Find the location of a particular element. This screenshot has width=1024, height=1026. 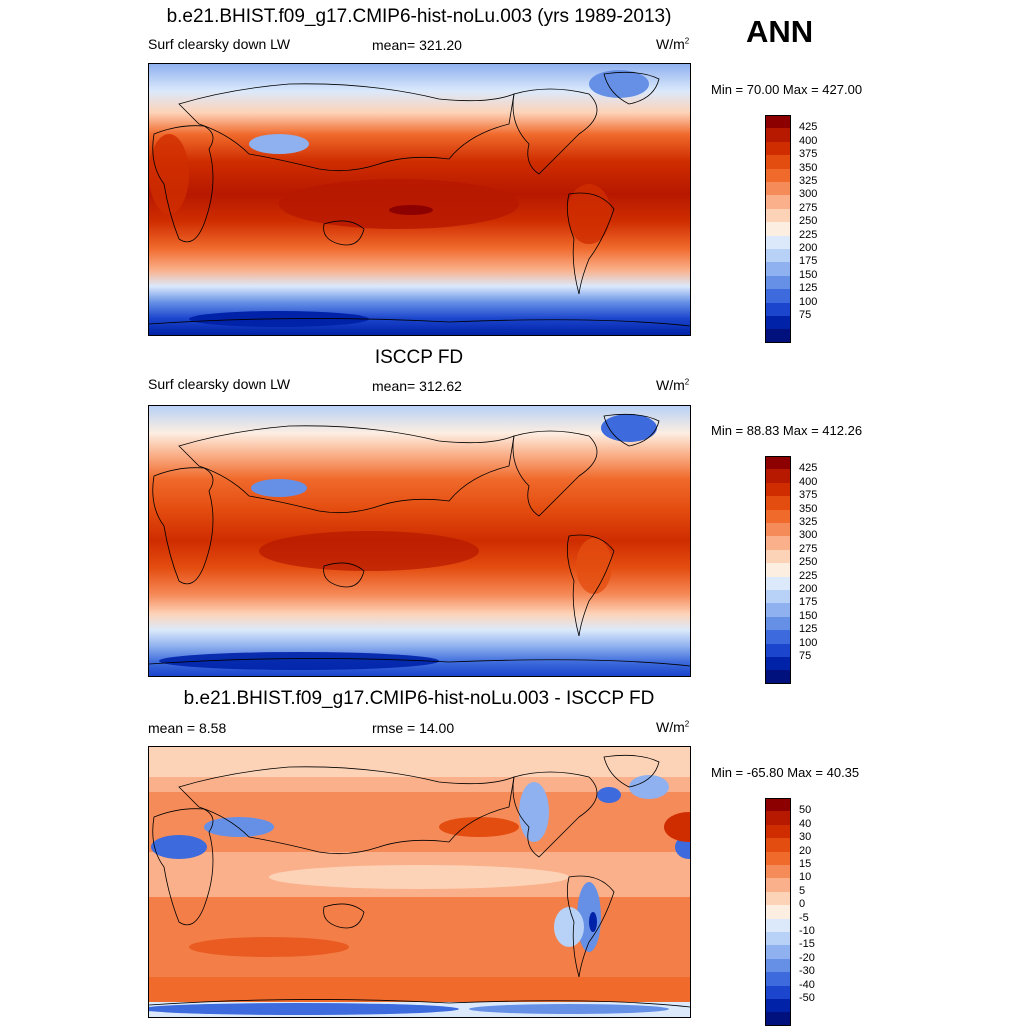

colorbar-tick-label: 50 is located at coordinates (805, 810).